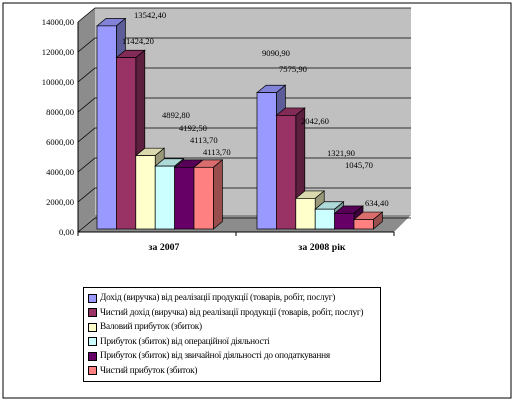 This screenshot has height=401, width=514. Describe the element at coordinates (58, 52) in the screenshot. I see `y-tick-label: 12000,00` at that location.